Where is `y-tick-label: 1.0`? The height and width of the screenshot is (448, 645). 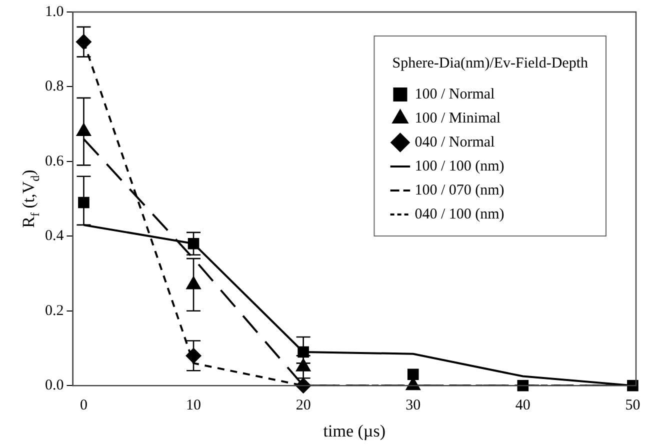 y-tick-label: 1.0 is located at coordinates (54, 12).